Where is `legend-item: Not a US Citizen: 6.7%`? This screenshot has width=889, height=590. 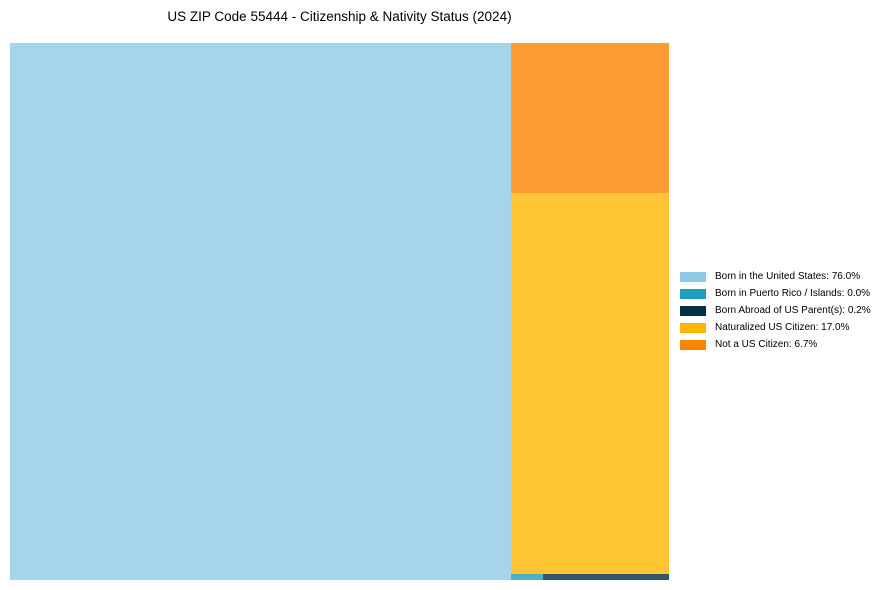
legend-item: Not a US Citizen: 6.7% is located at coordinates (775, 344).